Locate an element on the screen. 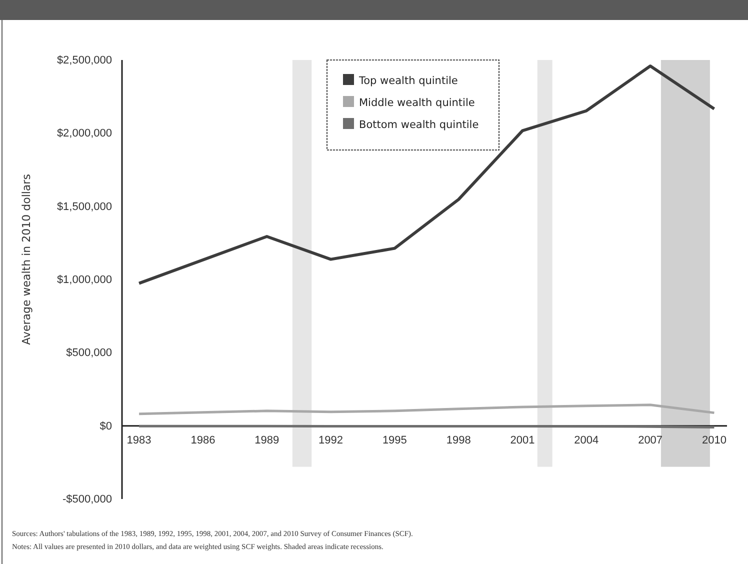  y-axis-title: Average wealth in 2010 dollars is located at coordinates (26, 259).